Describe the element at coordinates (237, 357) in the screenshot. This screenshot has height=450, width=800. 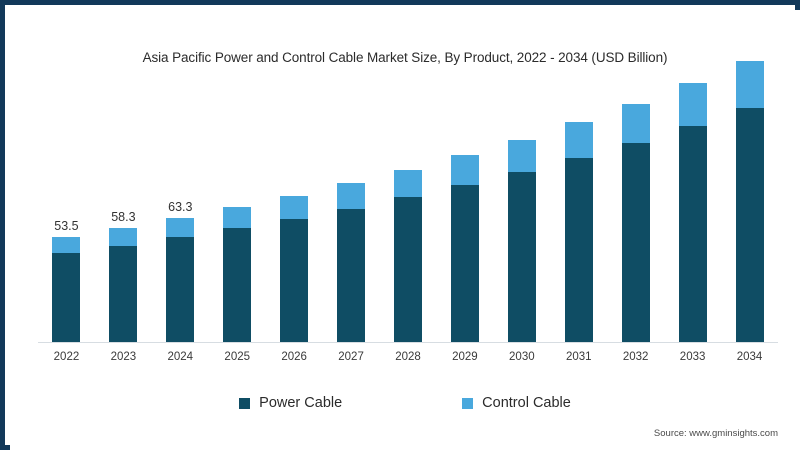
I see `x-axis-tick-label: 2025` at that location.